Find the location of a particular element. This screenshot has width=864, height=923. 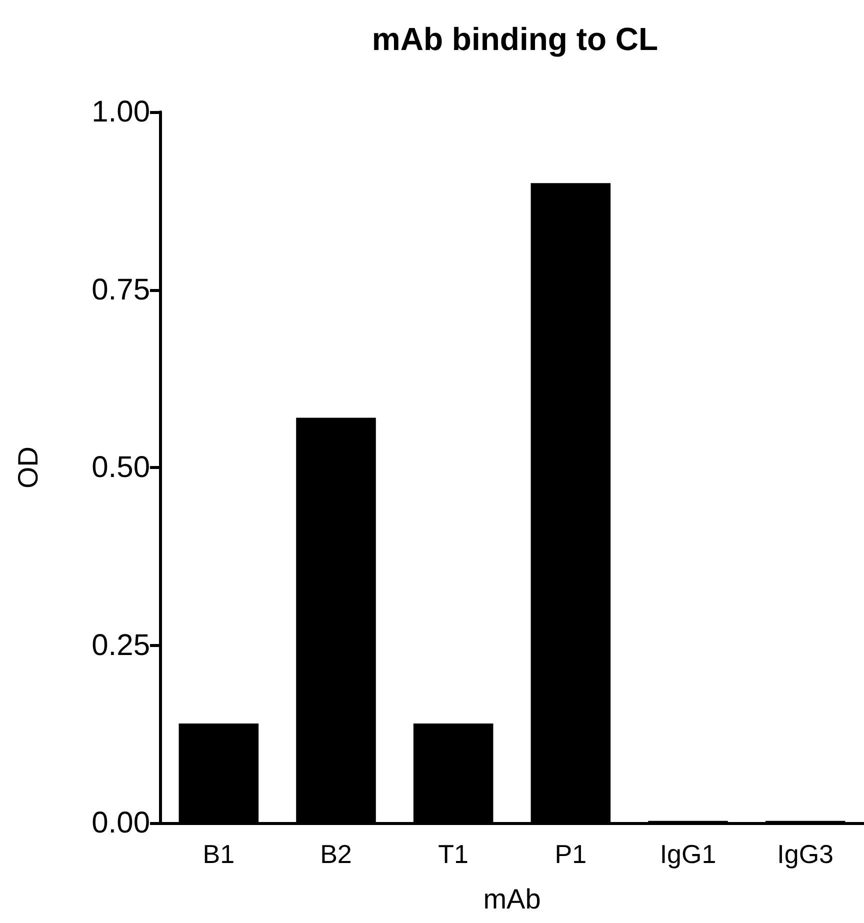

x-axis-title: mAb is located at coordinates (512, 899).